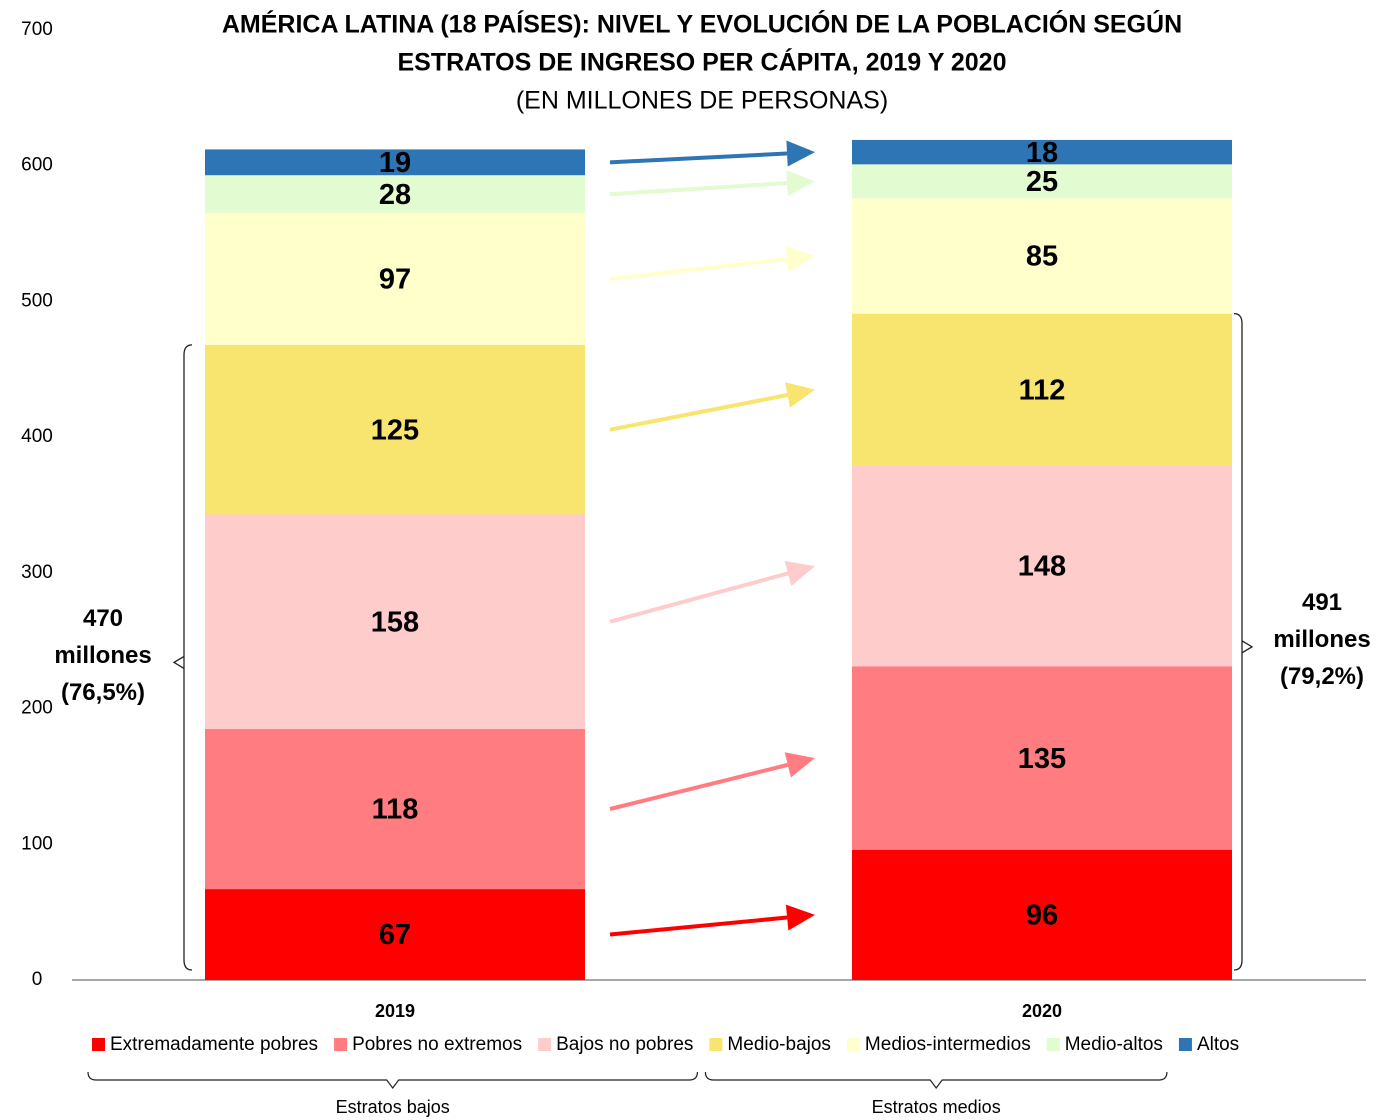  I want to click on data-label: 18, so click(1042, 153).